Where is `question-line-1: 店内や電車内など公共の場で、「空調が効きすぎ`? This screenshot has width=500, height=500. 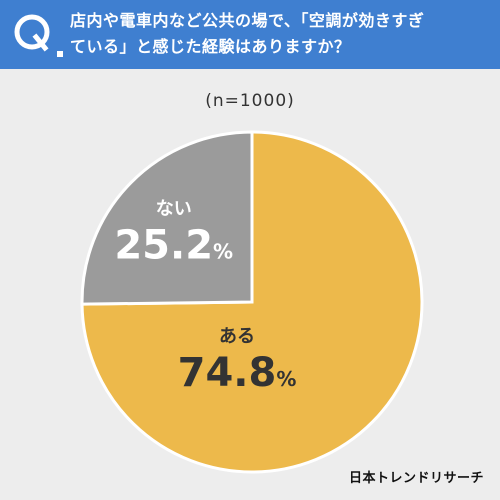 question-line-1: 店内や電車内など公共の場で、「空調が効きすぎ is located at coordinates (247, 20).